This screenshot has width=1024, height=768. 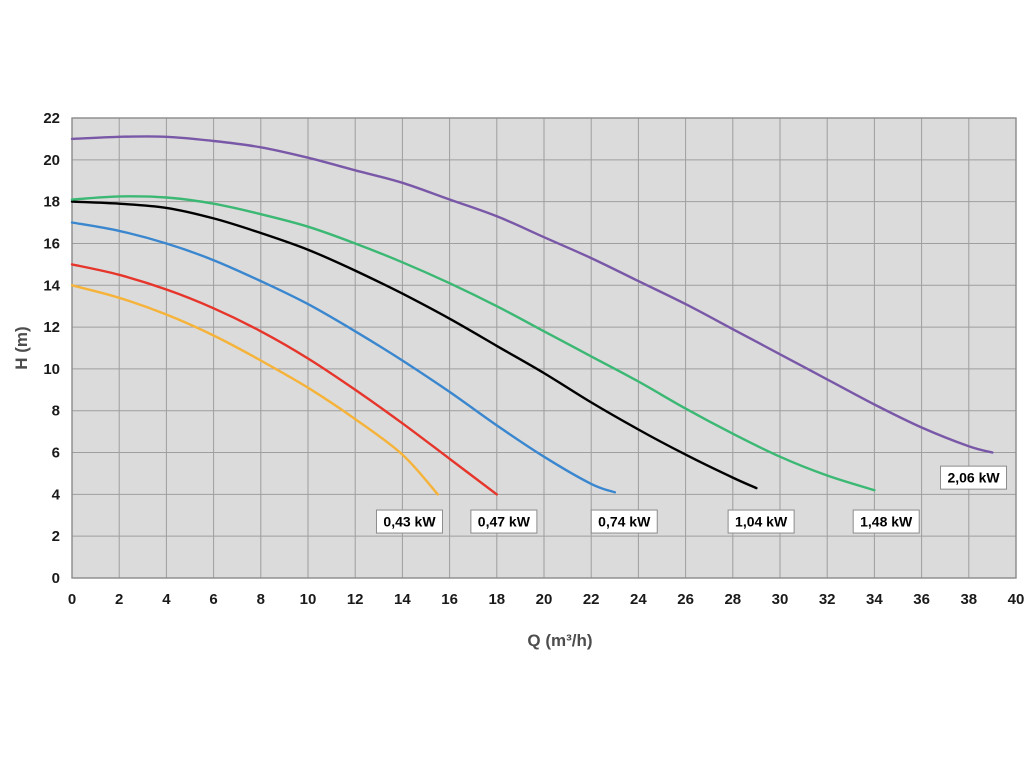 What do you see at coordinates (56, 453) in the screenshot?
I see `y-tick-label: 6` at bounding box center [56, 453].